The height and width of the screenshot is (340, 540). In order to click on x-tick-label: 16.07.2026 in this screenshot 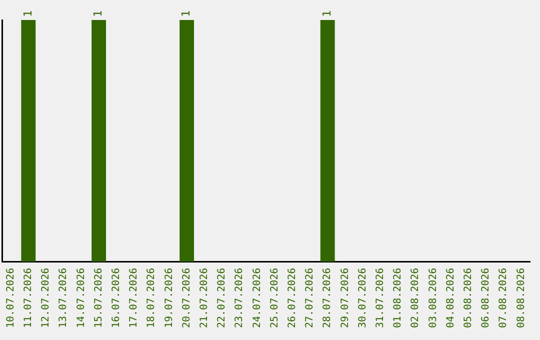, I will do `click(116, 298)`.